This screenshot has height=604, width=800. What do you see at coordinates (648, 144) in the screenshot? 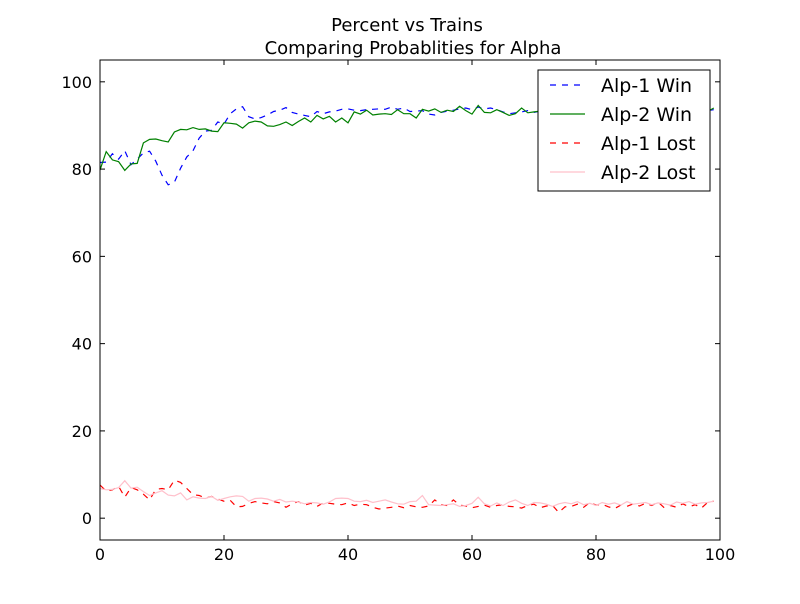
I see `legend-label-3: Alp-1 Lost` at bounding box center [648, 144].